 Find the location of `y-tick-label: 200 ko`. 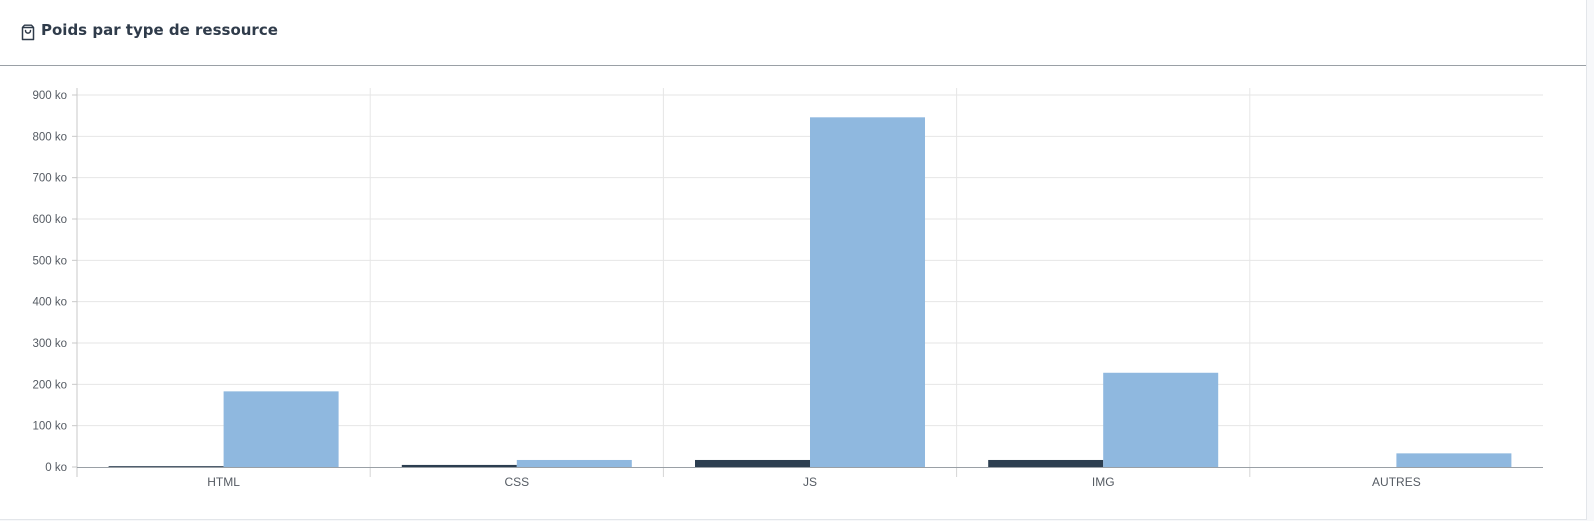

y-tick-label: 200 ko is located at coordinates (49, 385).